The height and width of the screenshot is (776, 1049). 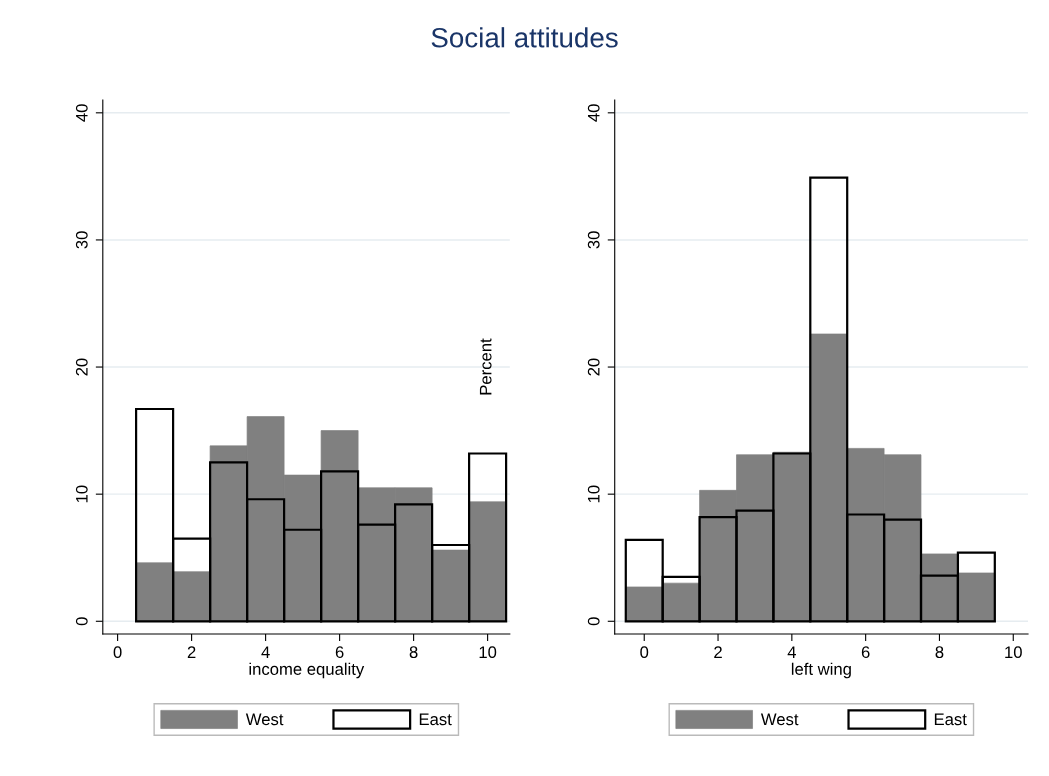 What do you see at coordinates (524, 37) in the screenshot?
I see `chart-title: Social attitudes` at bounding box center [524, 37].